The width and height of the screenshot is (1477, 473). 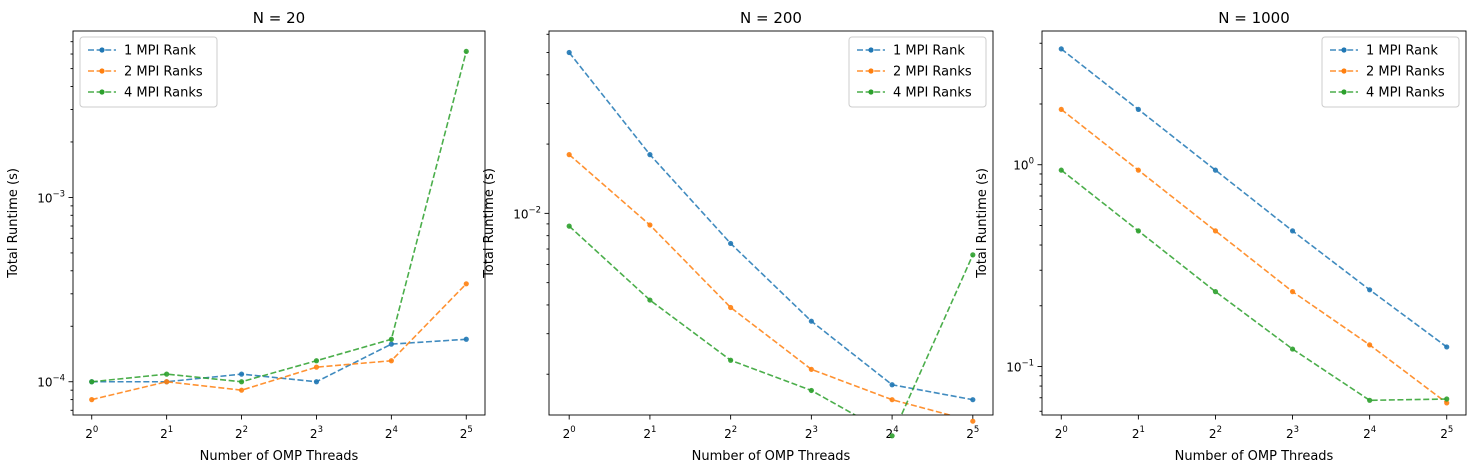 I want to click on chart-title: N = 1000, so click(x=1254, y=18).